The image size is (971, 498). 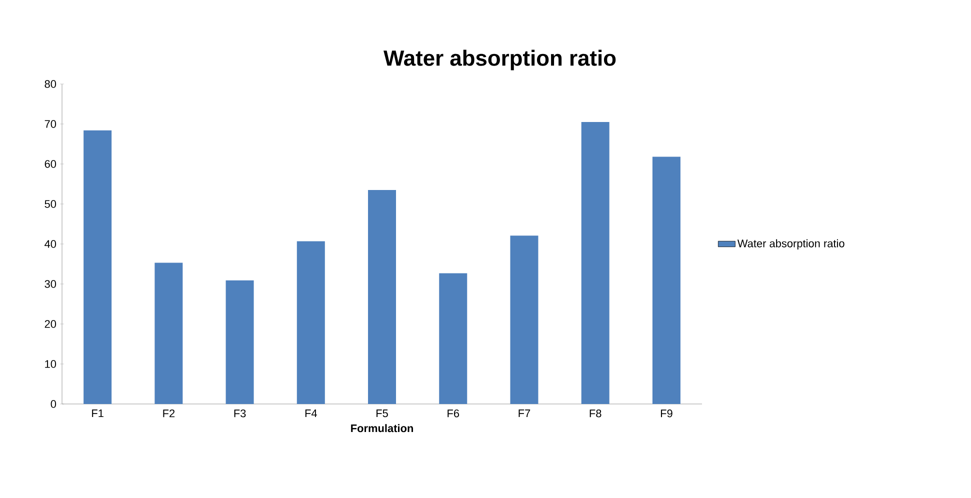 What do you see at coordinates (50, 324) in the screenshot?
I see `y-tick-label: 20` at bounding box center [50, 324].